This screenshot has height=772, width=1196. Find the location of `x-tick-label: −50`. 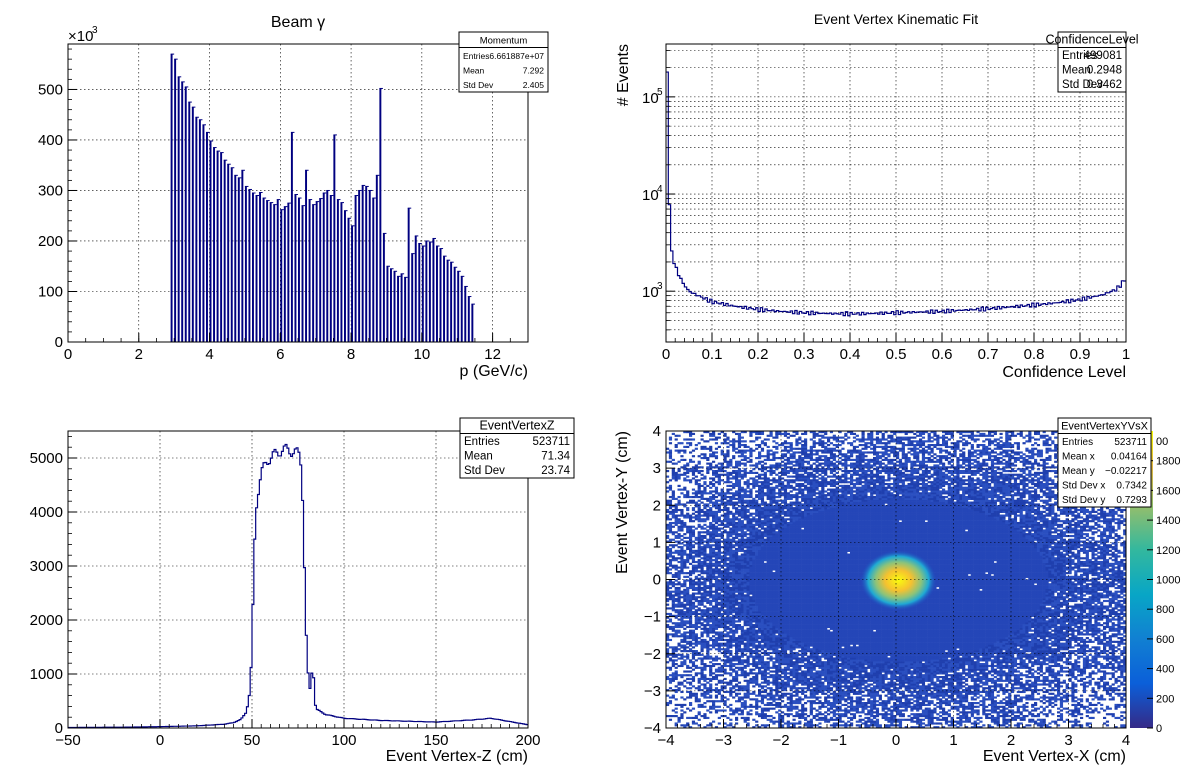

x-tick-label: −50 is located at coordinates (67, 740).